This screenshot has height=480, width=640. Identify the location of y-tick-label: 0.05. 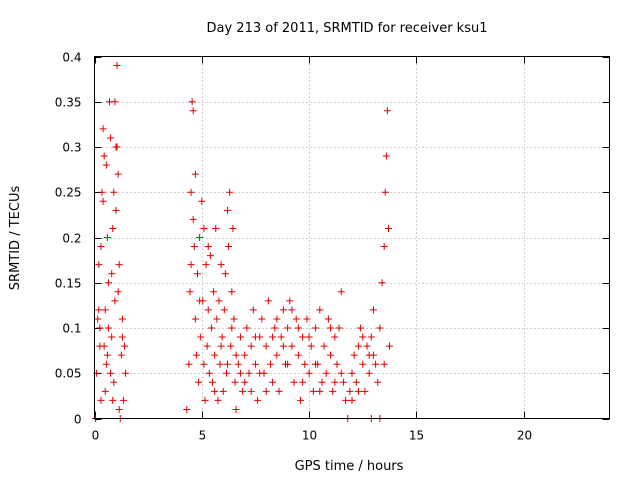
(68, 374).